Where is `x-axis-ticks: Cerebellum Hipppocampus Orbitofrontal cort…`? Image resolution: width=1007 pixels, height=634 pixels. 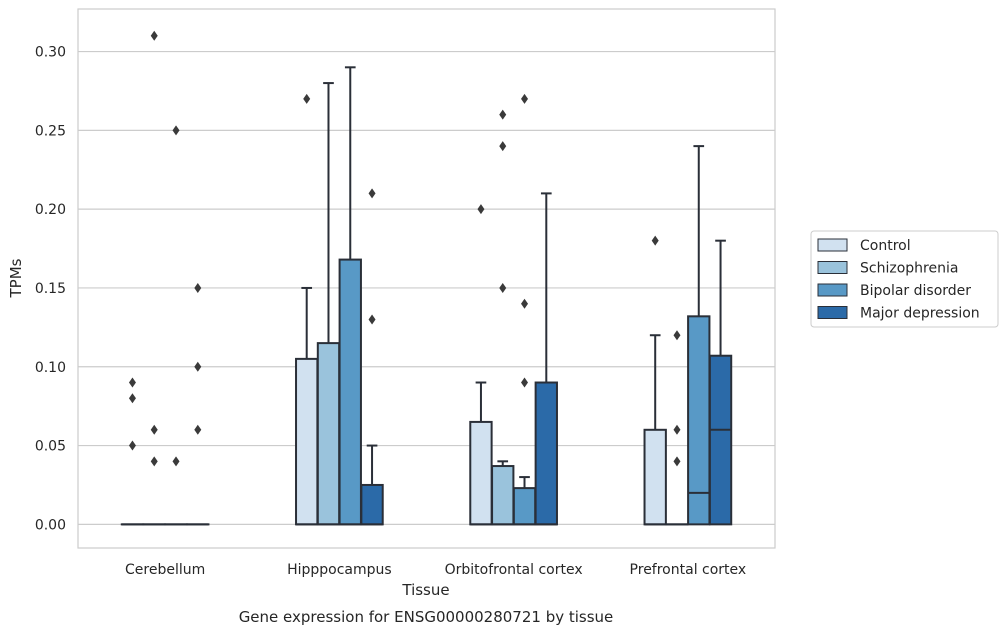 x-axis-ticks: Cerebellum Hipppocampus Orbitofrontal cort… is located at coordinates (435, 570).